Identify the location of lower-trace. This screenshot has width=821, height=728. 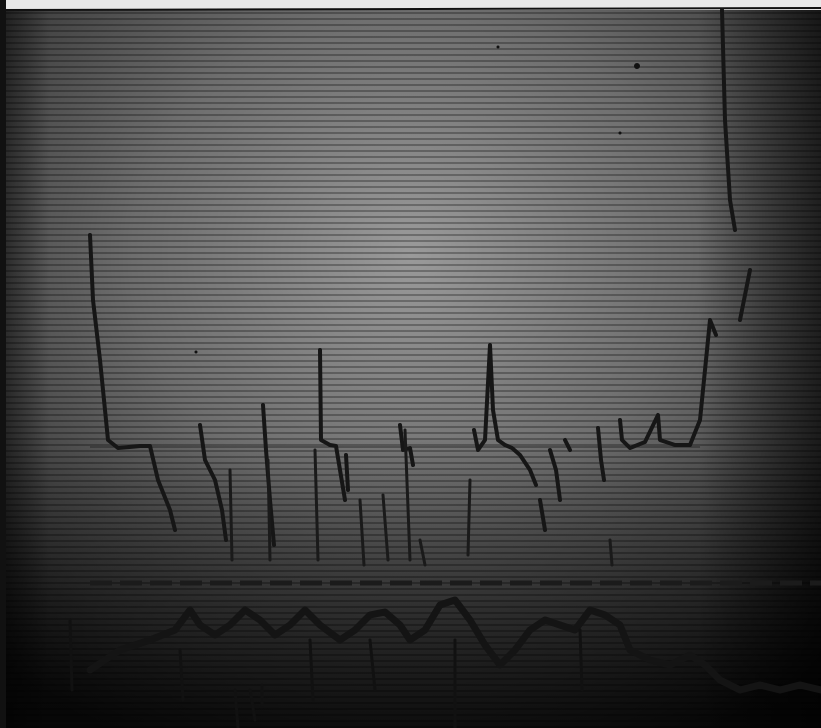
(453, 645).